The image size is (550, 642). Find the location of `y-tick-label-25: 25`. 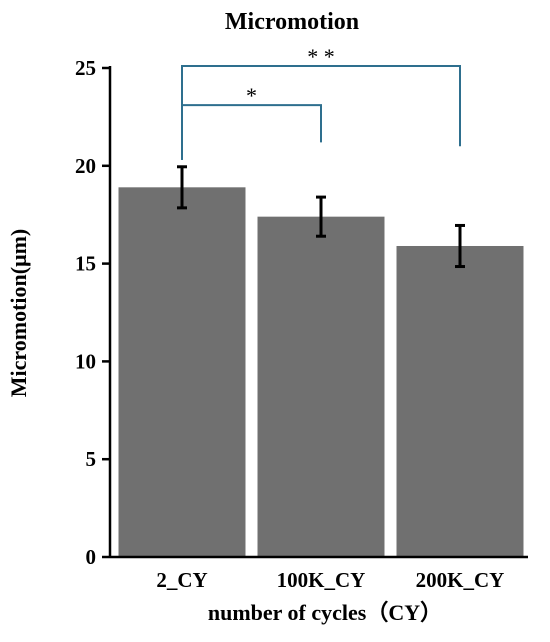

y-tick-label-25: 25 is located at coordinates (85, 68).